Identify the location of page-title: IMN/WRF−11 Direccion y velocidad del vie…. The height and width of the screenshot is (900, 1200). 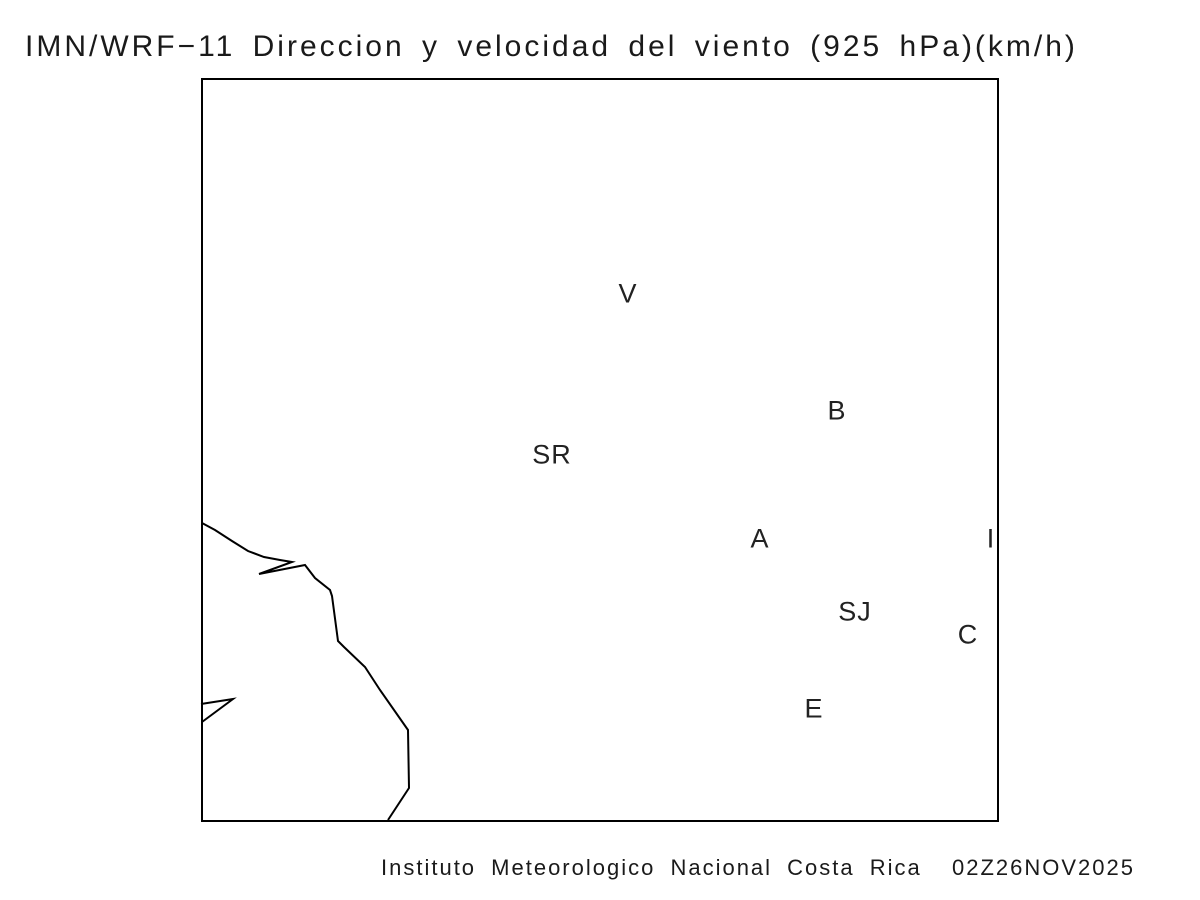
(551, 46).